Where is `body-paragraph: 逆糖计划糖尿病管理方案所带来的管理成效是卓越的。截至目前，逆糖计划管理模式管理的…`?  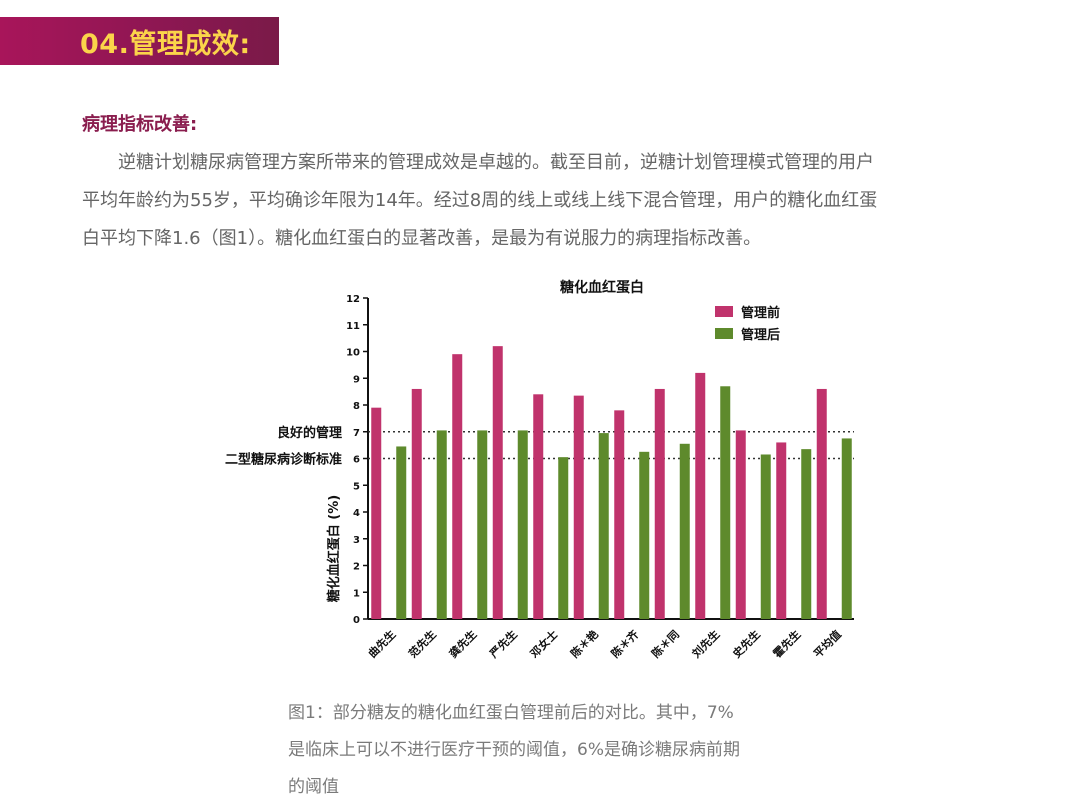 body-paragraph: 逆糖计划糖尿病管理方案所带来的管理成效是卓越的。截至目前，逆糖计划管理模式管理的… is located at coordinates (542, 201).